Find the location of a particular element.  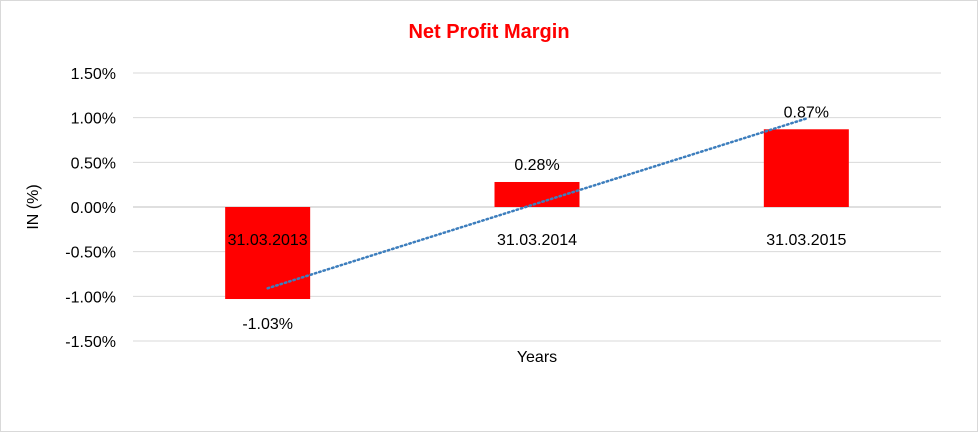

chart-title: Net Profit Margin is located at coordinates (488, 32).